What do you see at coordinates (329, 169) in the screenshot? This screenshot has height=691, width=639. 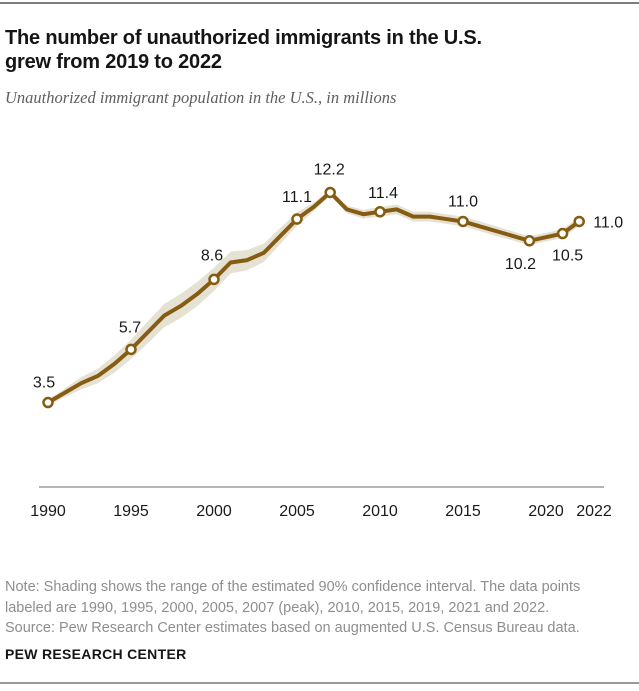 I see `data-label-2007: 12.2` at bounding box center [329, 169].